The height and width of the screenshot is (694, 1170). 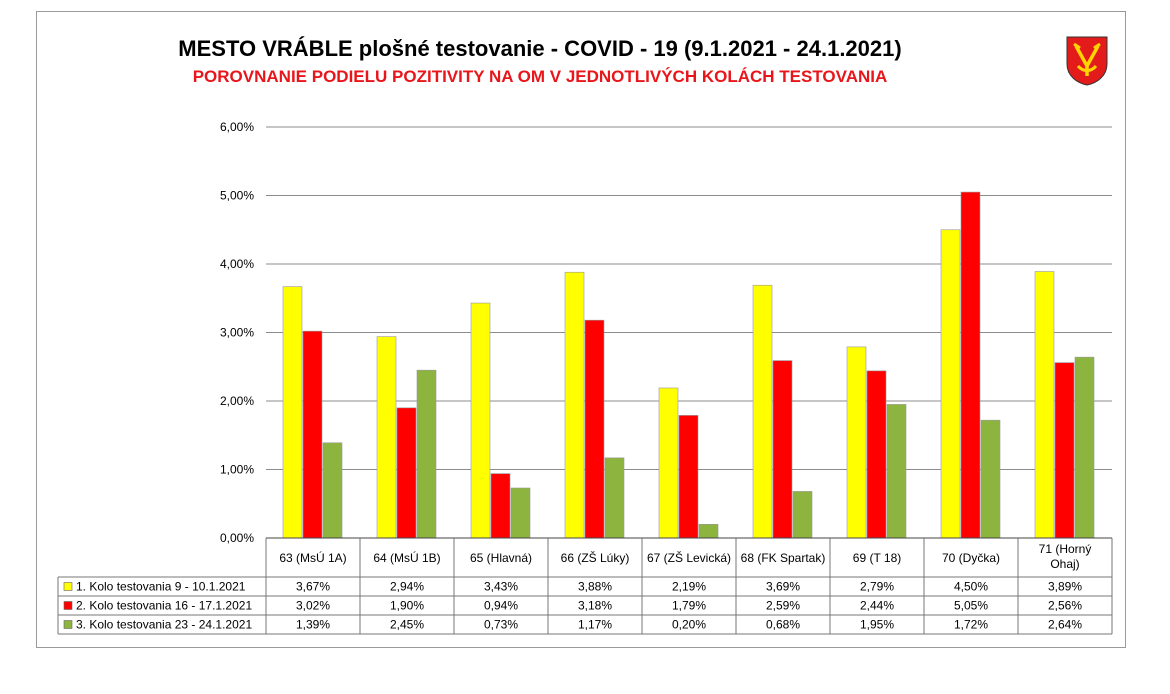 I want to click on y-tick-label: 5,00%, so click(x=237, y=196).